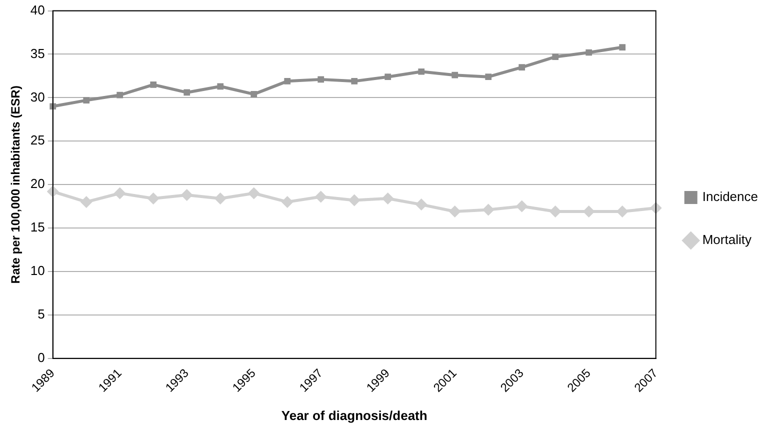 The width and height of the screenshot is (778, 433). Describe the element at coordinates (37, 184) in the screenshot. I see `y-tick-label: 20` at that location.